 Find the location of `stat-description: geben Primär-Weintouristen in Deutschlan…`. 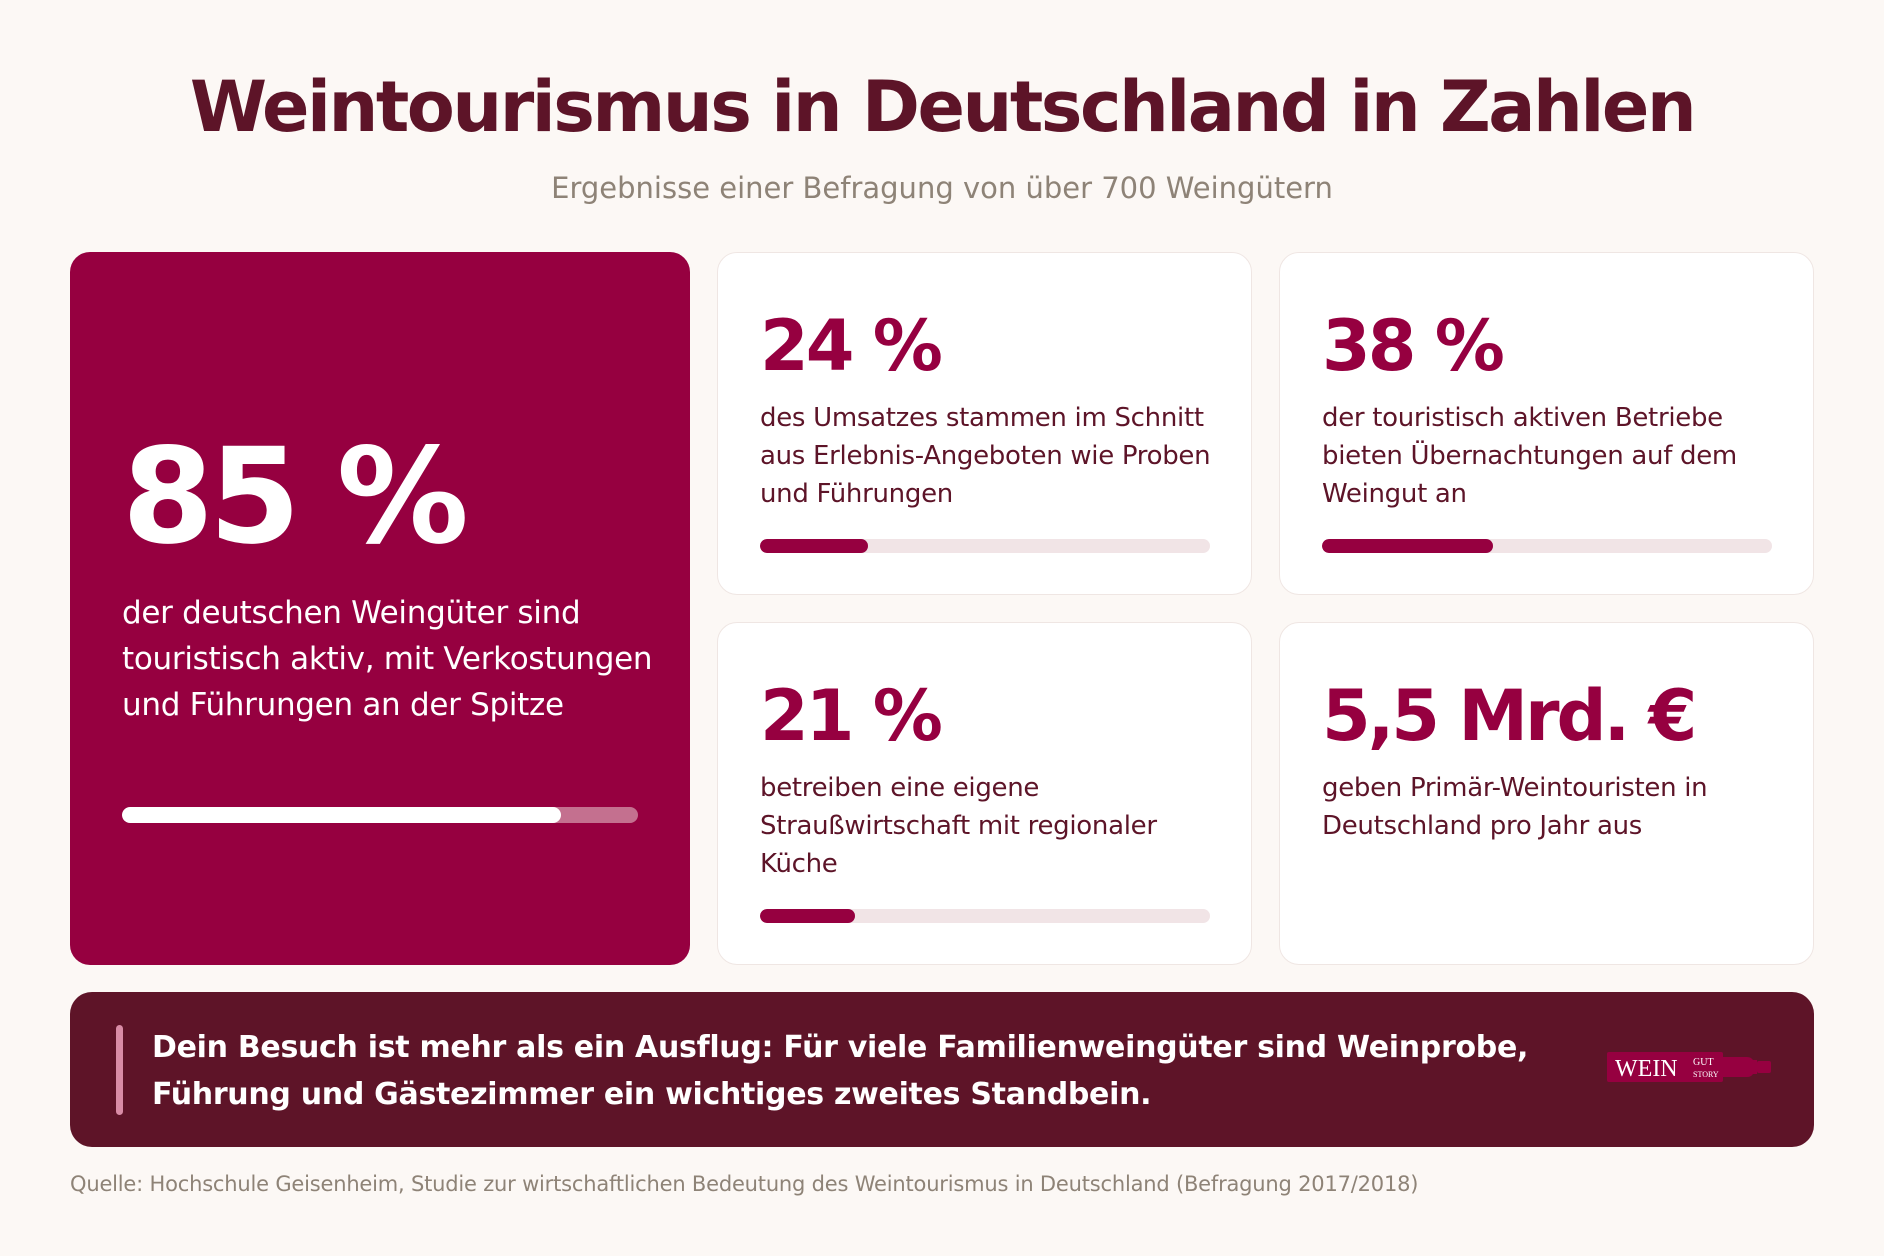

stat-description: geben Primär-Weintouristen in Deutschlan… is located at coordinates (1515, 807).